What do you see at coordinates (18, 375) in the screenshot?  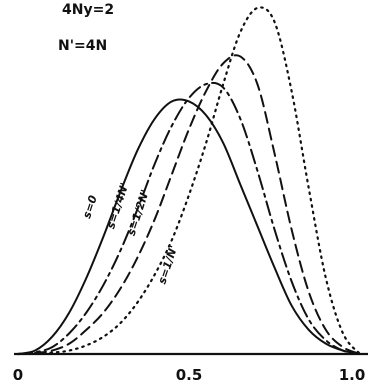 I see `x-tick-label-1: 0` at bounding box center [18, 375].